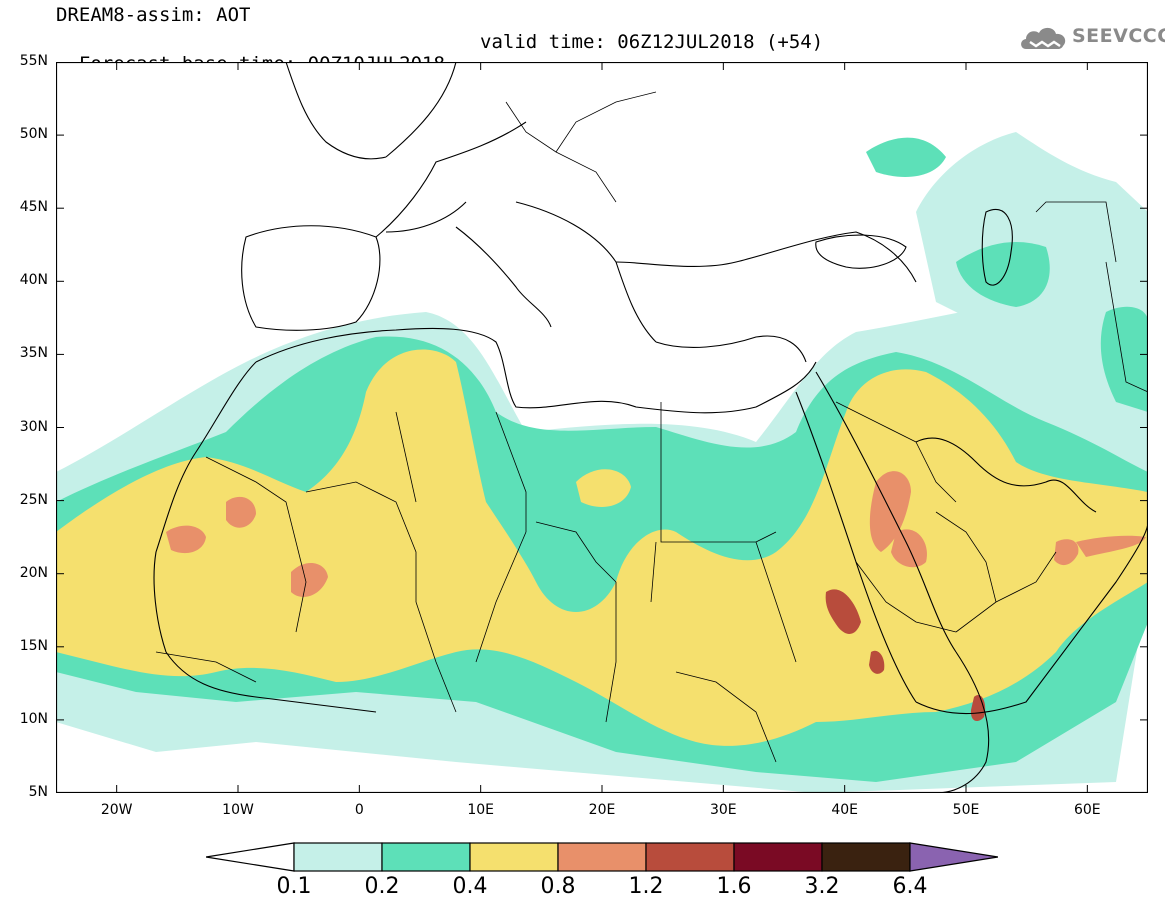 Image resolution: width=1165 pixels, height=905 pixels. Describe the element at coordinates (558, 886) in the screenshot. I see `colorbar-label: 0.8` at that location.